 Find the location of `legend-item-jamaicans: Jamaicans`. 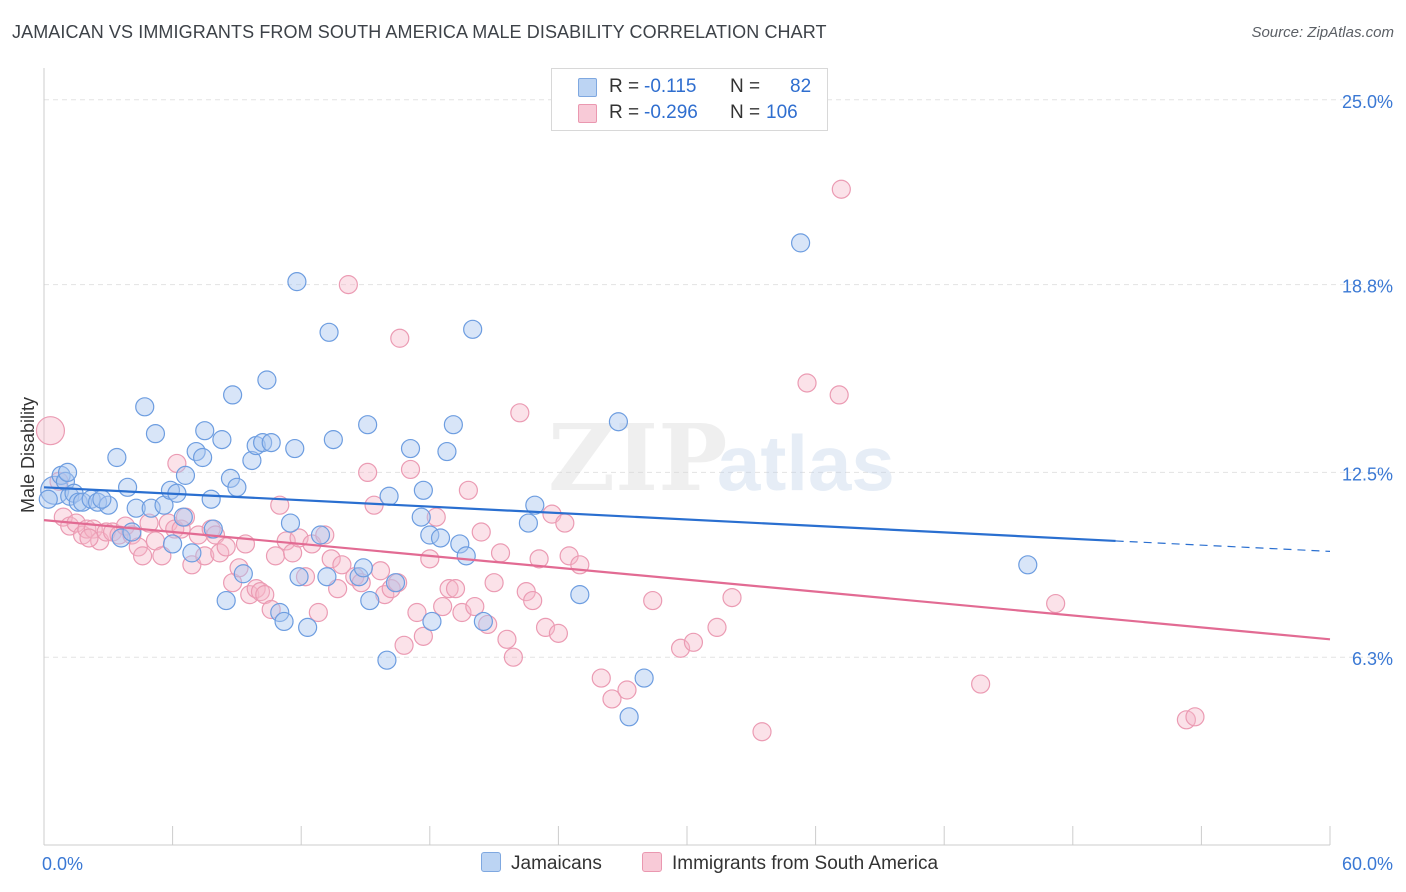

legend-item-jamaicans: Jamaicans is located at coordinates (541, 863).